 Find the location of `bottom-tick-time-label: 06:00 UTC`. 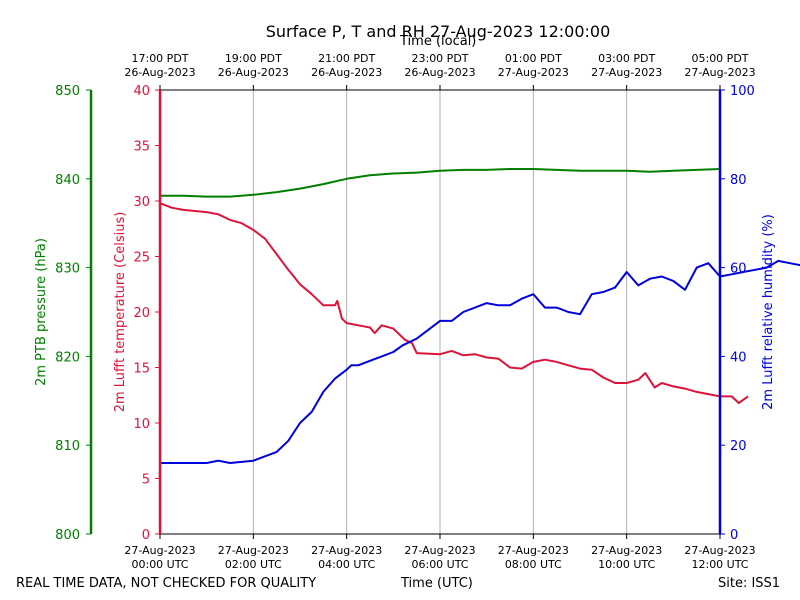

bottom-tick-time-label: 06:00 UTC is located at coordinates (439, 564).